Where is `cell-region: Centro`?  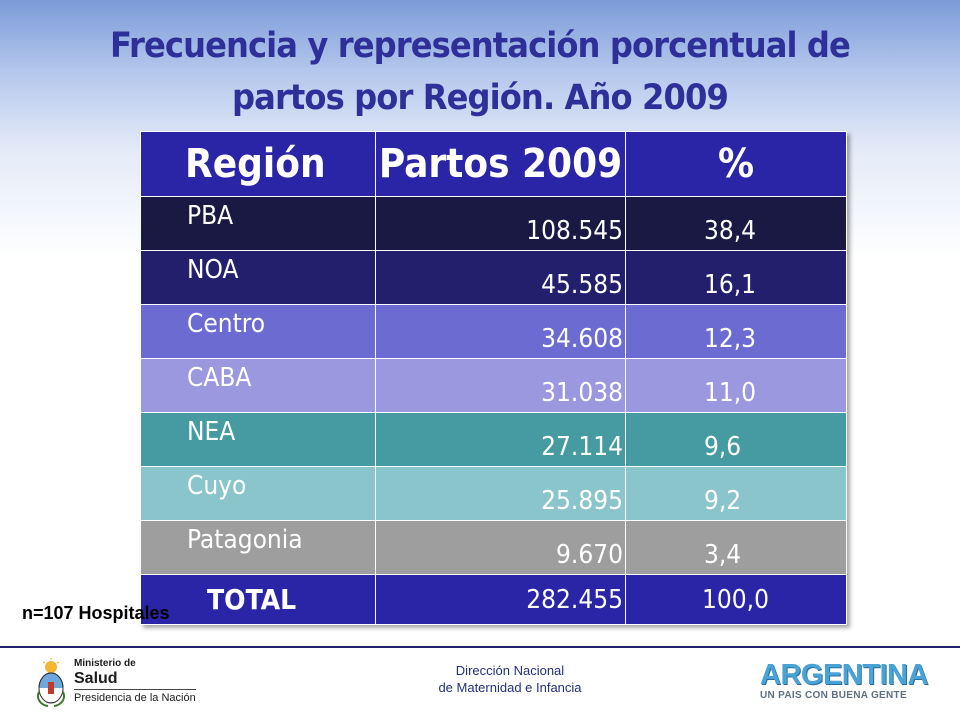
cell-region: Centro is located at coordinates (258, 331).